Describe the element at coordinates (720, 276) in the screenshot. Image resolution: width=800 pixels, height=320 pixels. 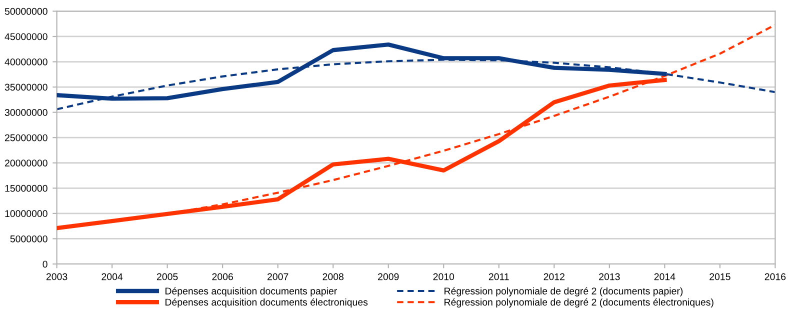
I see `x-tick-label: 2015` at that location.